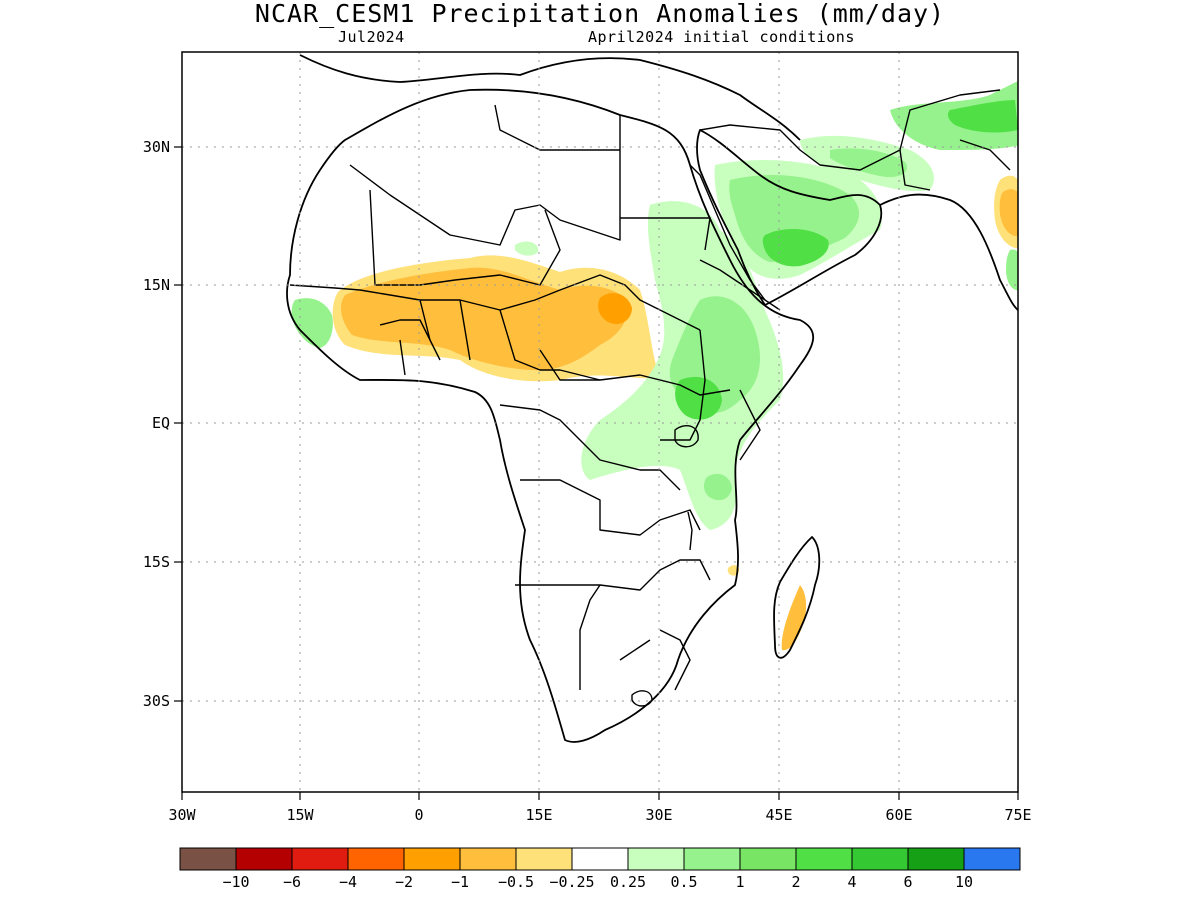  Describe the element at coordinates (683, 882) in the screenshot. I see `colorbar-label: 0.5` at that location.